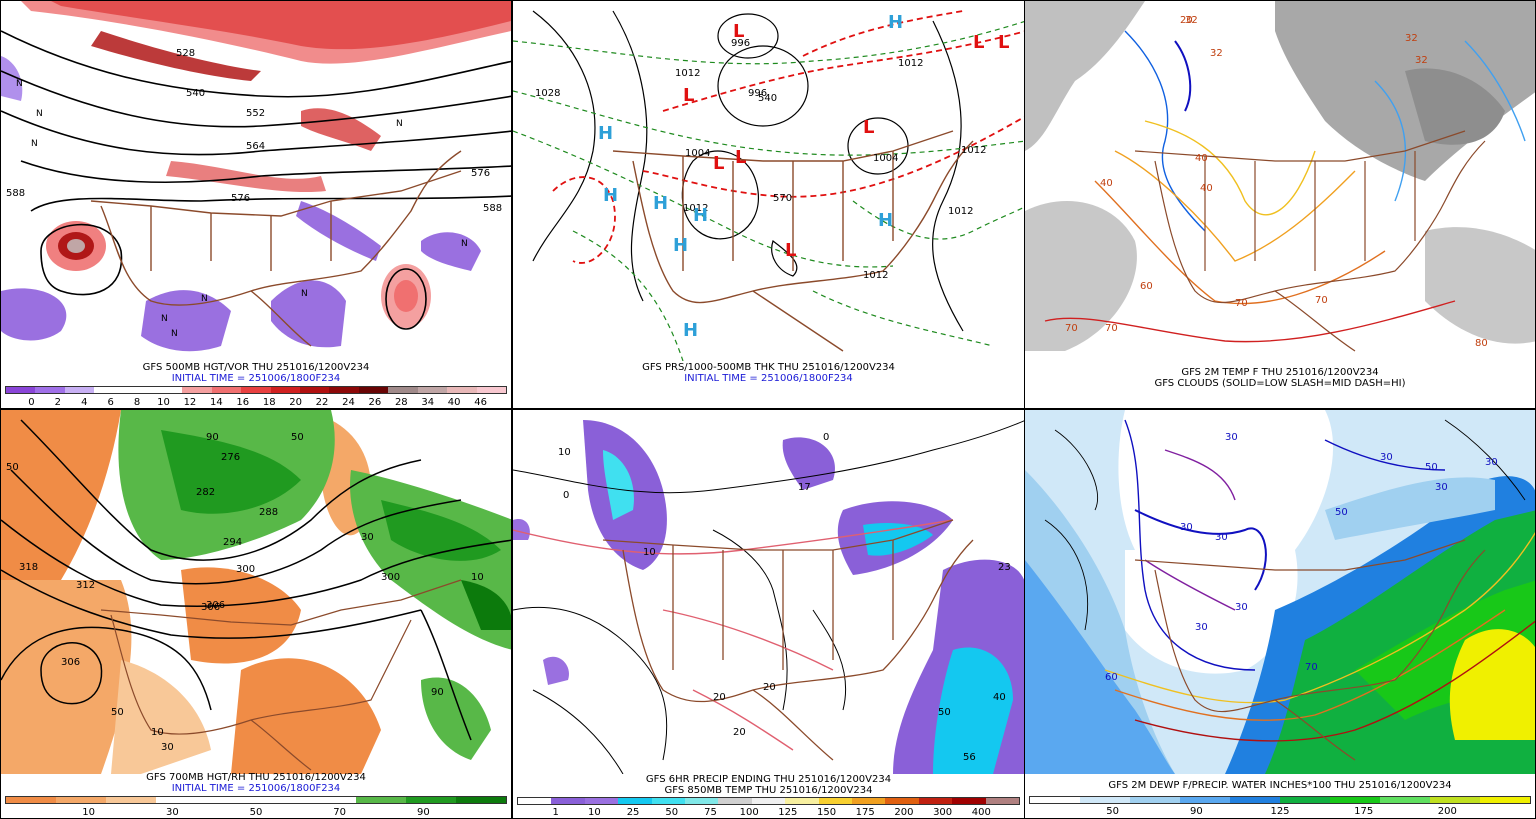 This screenshot has height=819, width=1536. I want to click on caption-title: GFS 2M TEMP F THU 251016/1200V234, so click(1280, 372).